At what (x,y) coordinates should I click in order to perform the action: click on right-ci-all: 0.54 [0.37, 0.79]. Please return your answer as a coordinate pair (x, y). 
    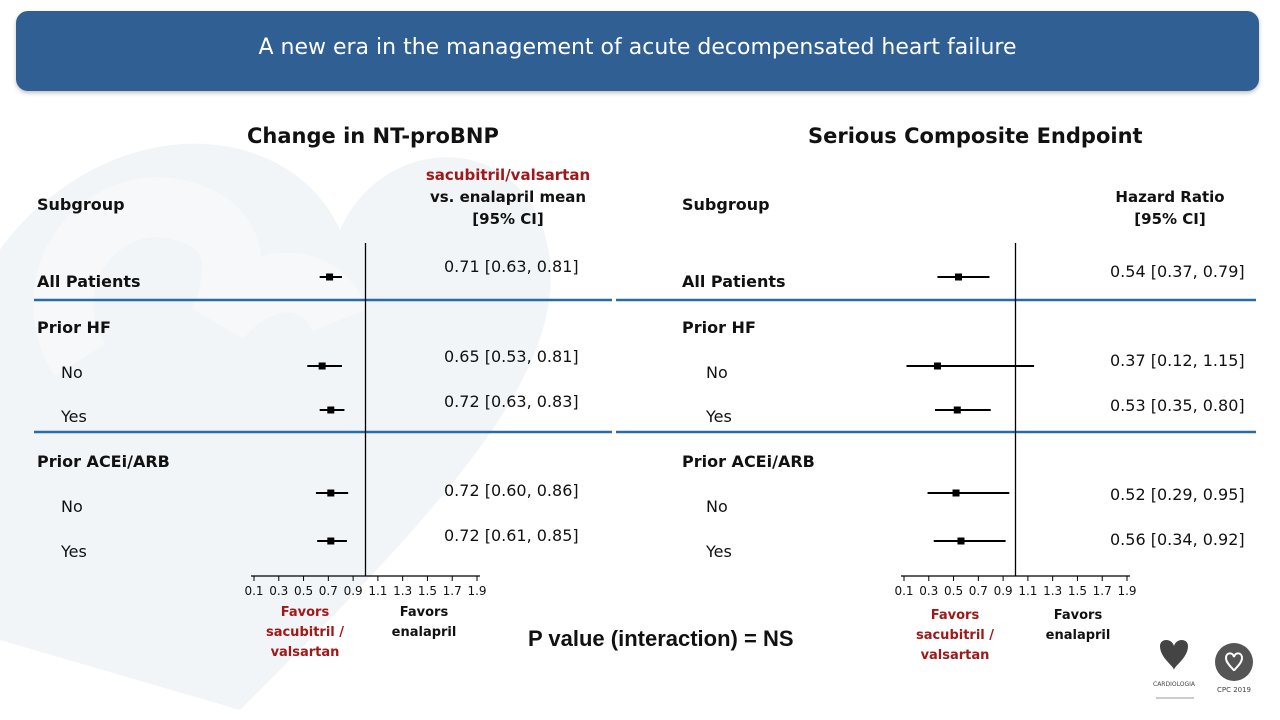
    Looking at the image, I should click on (1177, 271).